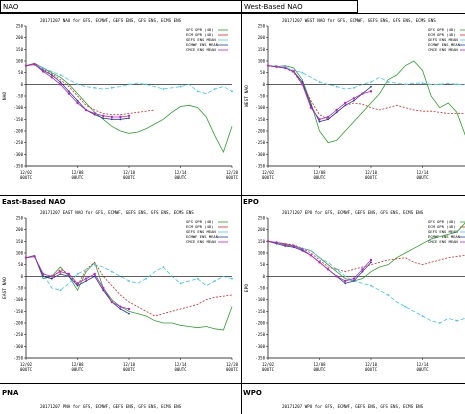 This screenshot has height=414, width=465. What do you see at coordinates (262, 253) in the screenshot?
I see `y-tick-label: 100` at bounding box center [262, 253].